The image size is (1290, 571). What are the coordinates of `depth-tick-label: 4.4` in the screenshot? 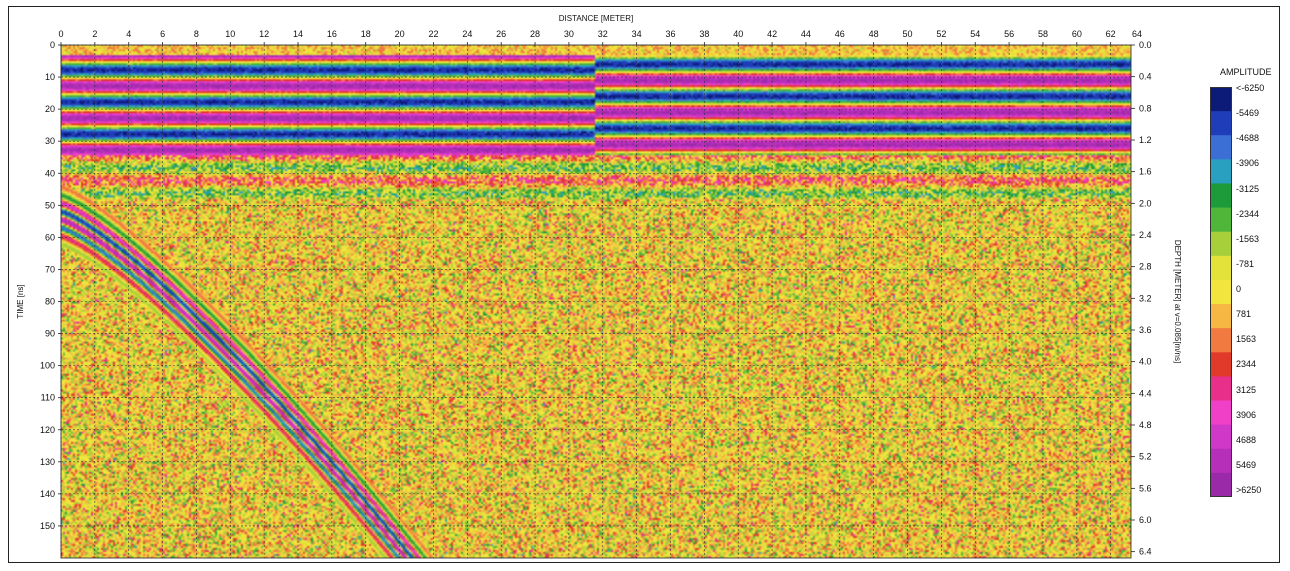 It's located at (1145, 393).